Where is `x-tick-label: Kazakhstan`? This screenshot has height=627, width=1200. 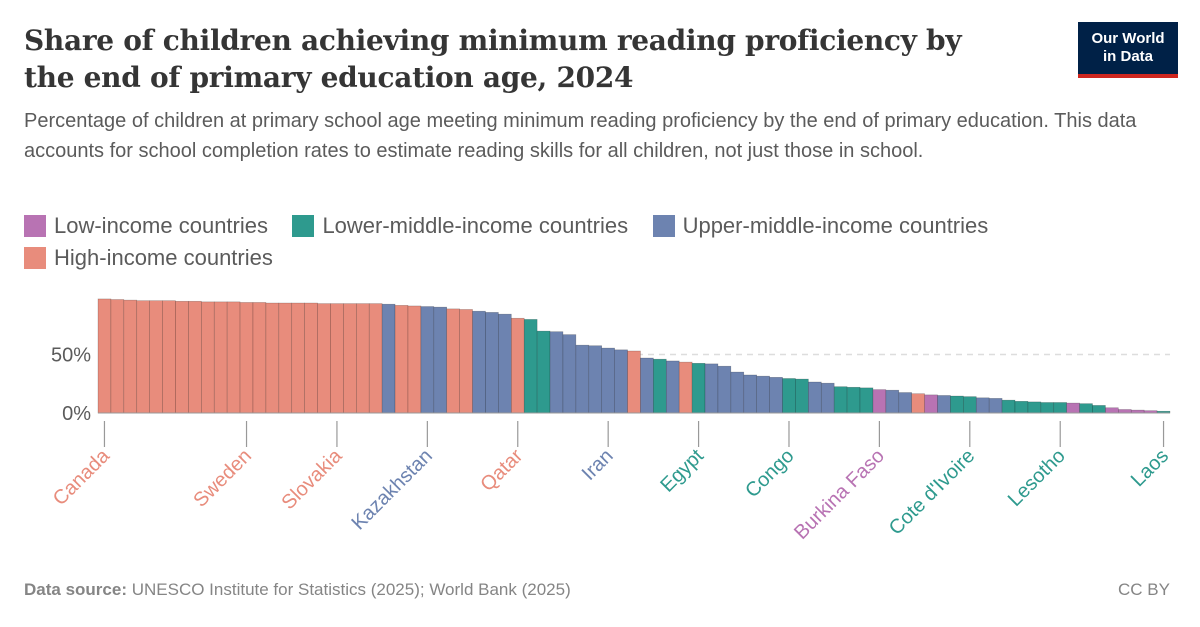
x-tick-label: Kazakhstan is located at coordinates (391, 489).